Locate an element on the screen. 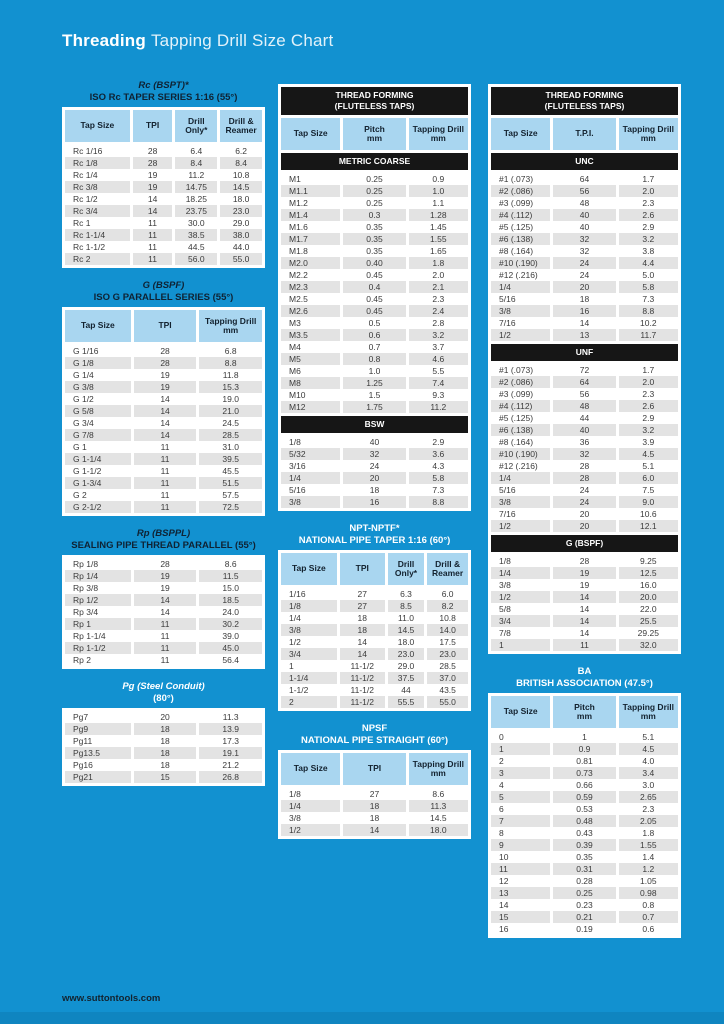 The height and width of the screenshot is (1024, 724). table-cell: 6.8 is located at coordinates (230, 351).